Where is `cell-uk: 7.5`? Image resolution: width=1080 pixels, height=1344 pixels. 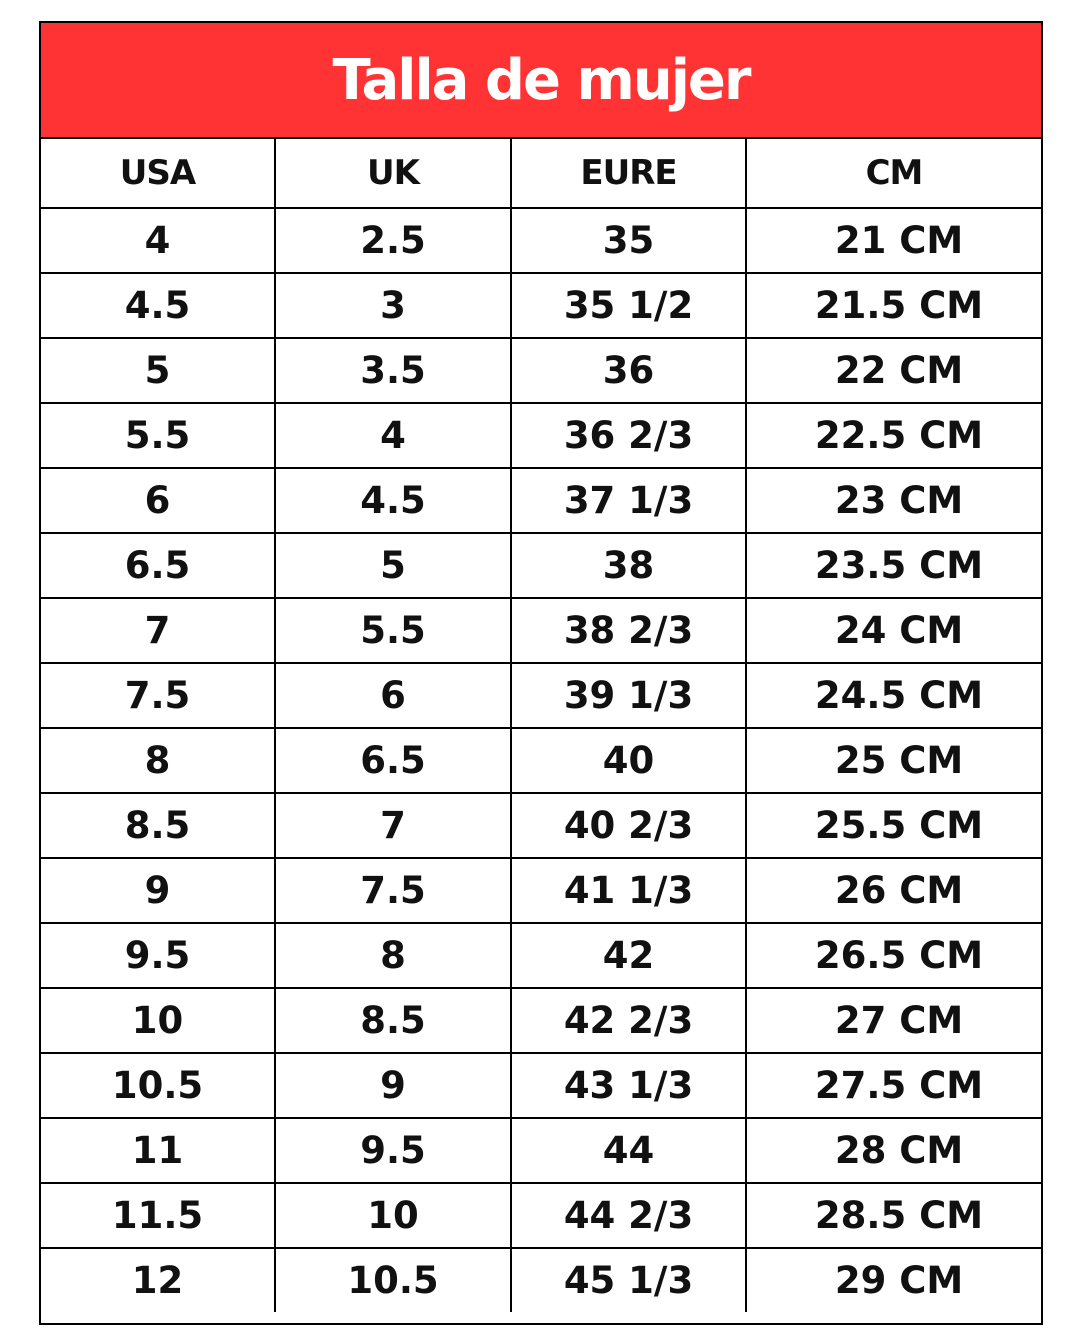 cell-uk: 7.5 is located at coordinates (393, 890).